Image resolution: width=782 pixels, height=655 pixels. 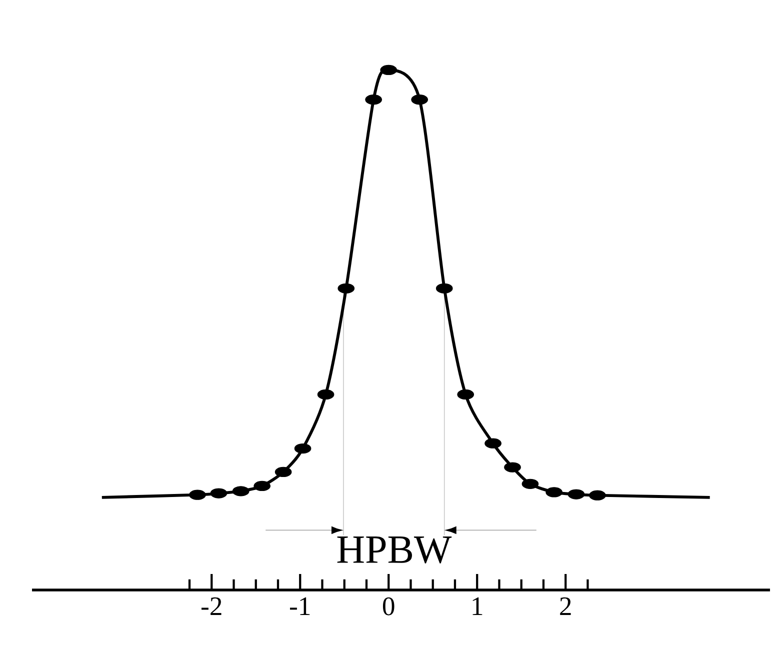 I want to click on x-tick-label: -2, so click(x=212, y=606).